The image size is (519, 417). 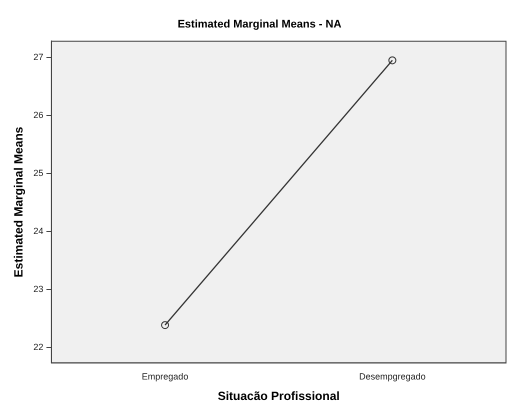 I want to click on y-axis-title: Estimated Marginal Means, so click(x=19, y=202).